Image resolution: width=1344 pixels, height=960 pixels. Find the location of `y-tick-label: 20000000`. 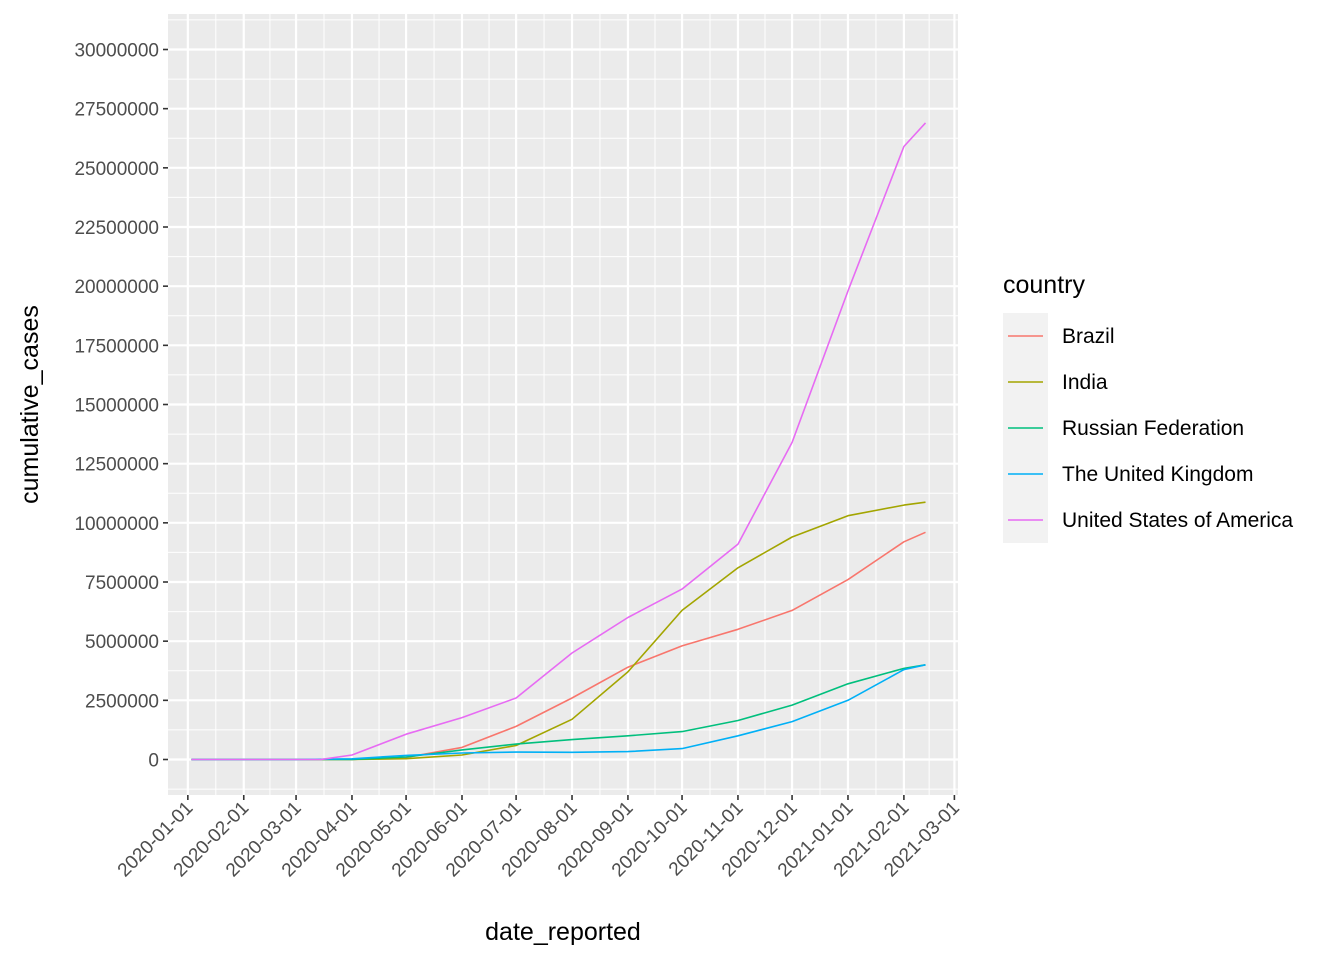

y-tick-label: 20000000 is located at coordinates (116, 287).